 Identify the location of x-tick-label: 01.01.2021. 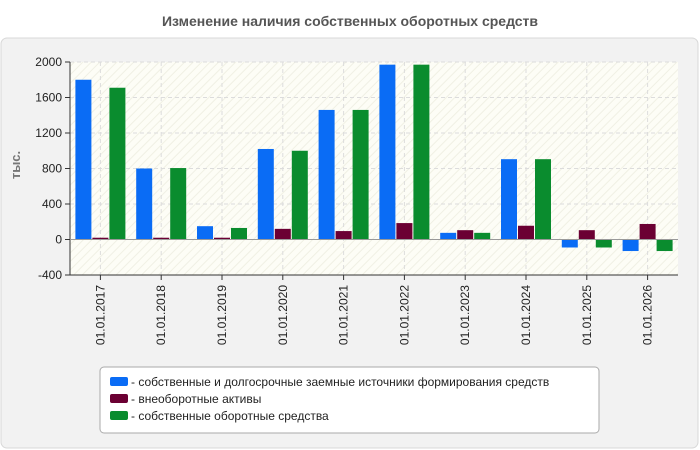
(344, 315).